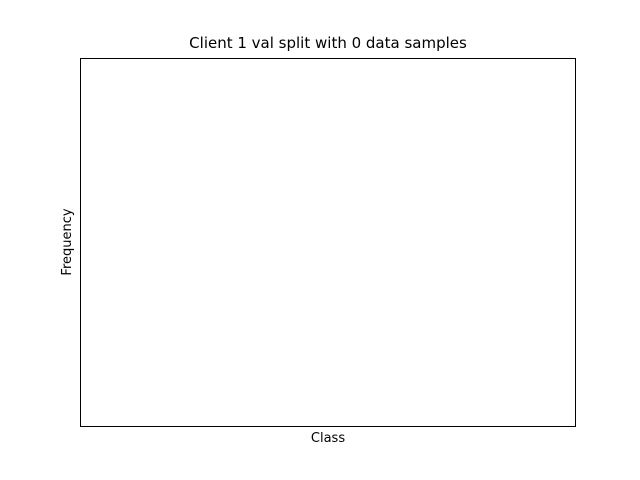 This screenshot has width=640, height=480. What do you see at coordinates (328, 438) in the screenshot?
I see `x-axis-label: Class` at bounding box center [328, 438].